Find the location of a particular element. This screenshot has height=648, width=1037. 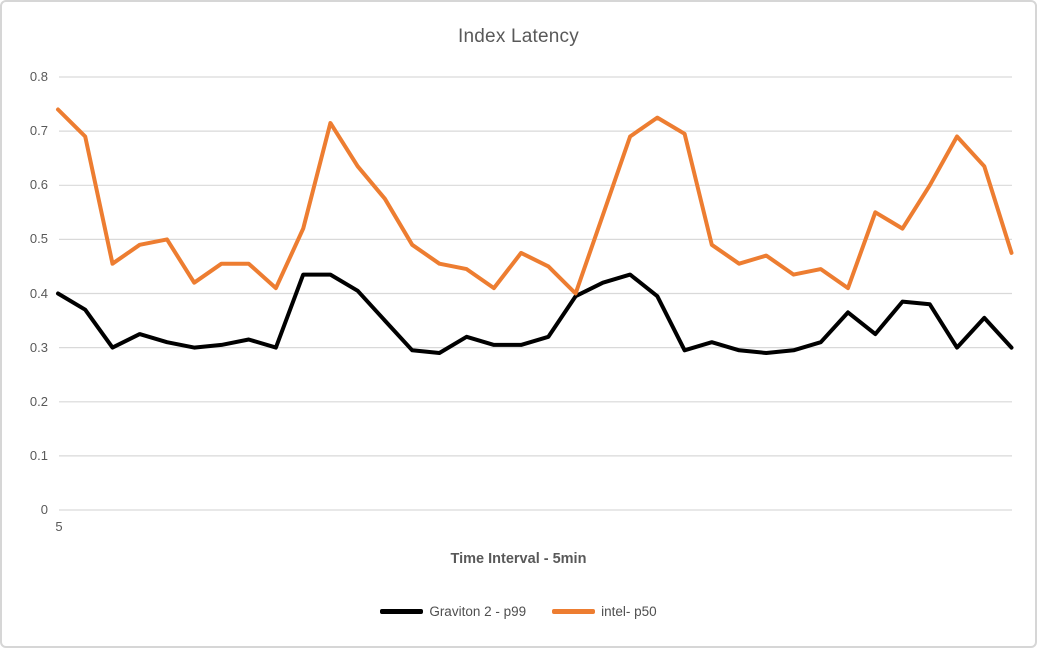

chart-title: Index Latency is located at coordinates (518, 36).